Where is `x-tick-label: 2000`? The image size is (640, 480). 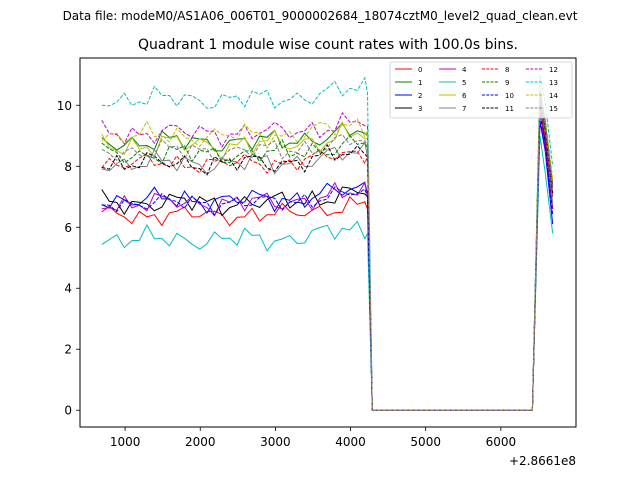
x-tick-label: 2000 is located at coordinates (200, 442).